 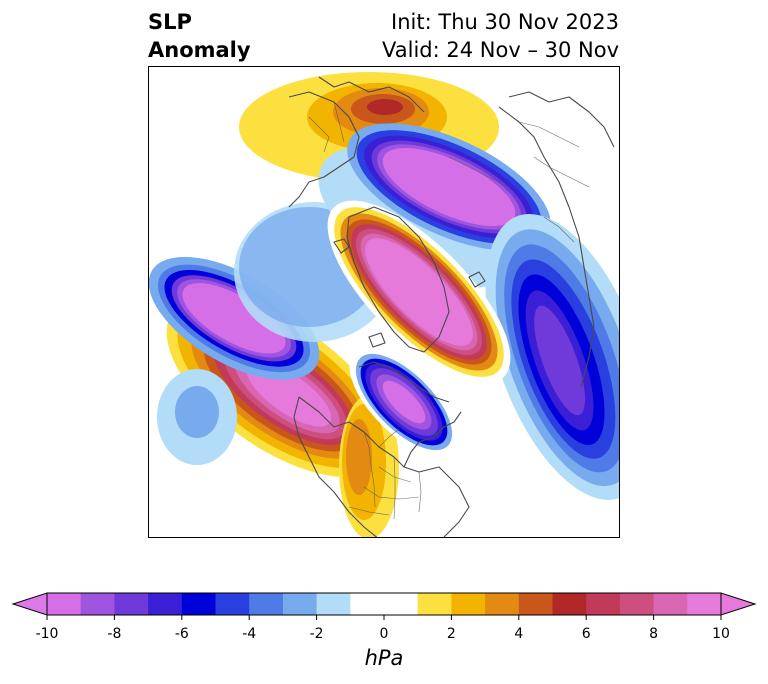 I want to click on colorbar-tick-label: 2, so click(x=451, y=634).